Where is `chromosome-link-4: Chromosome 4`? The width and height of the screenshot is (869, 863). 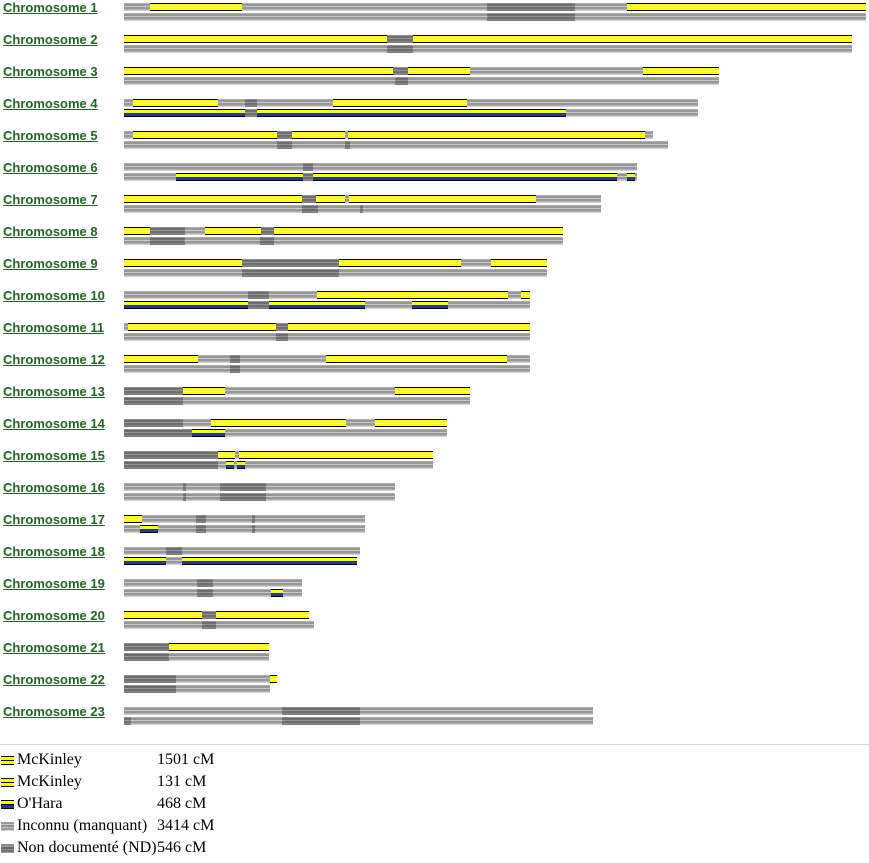 chromosome-link-4: Chromosome 4 is located at coordinates (50, 103).